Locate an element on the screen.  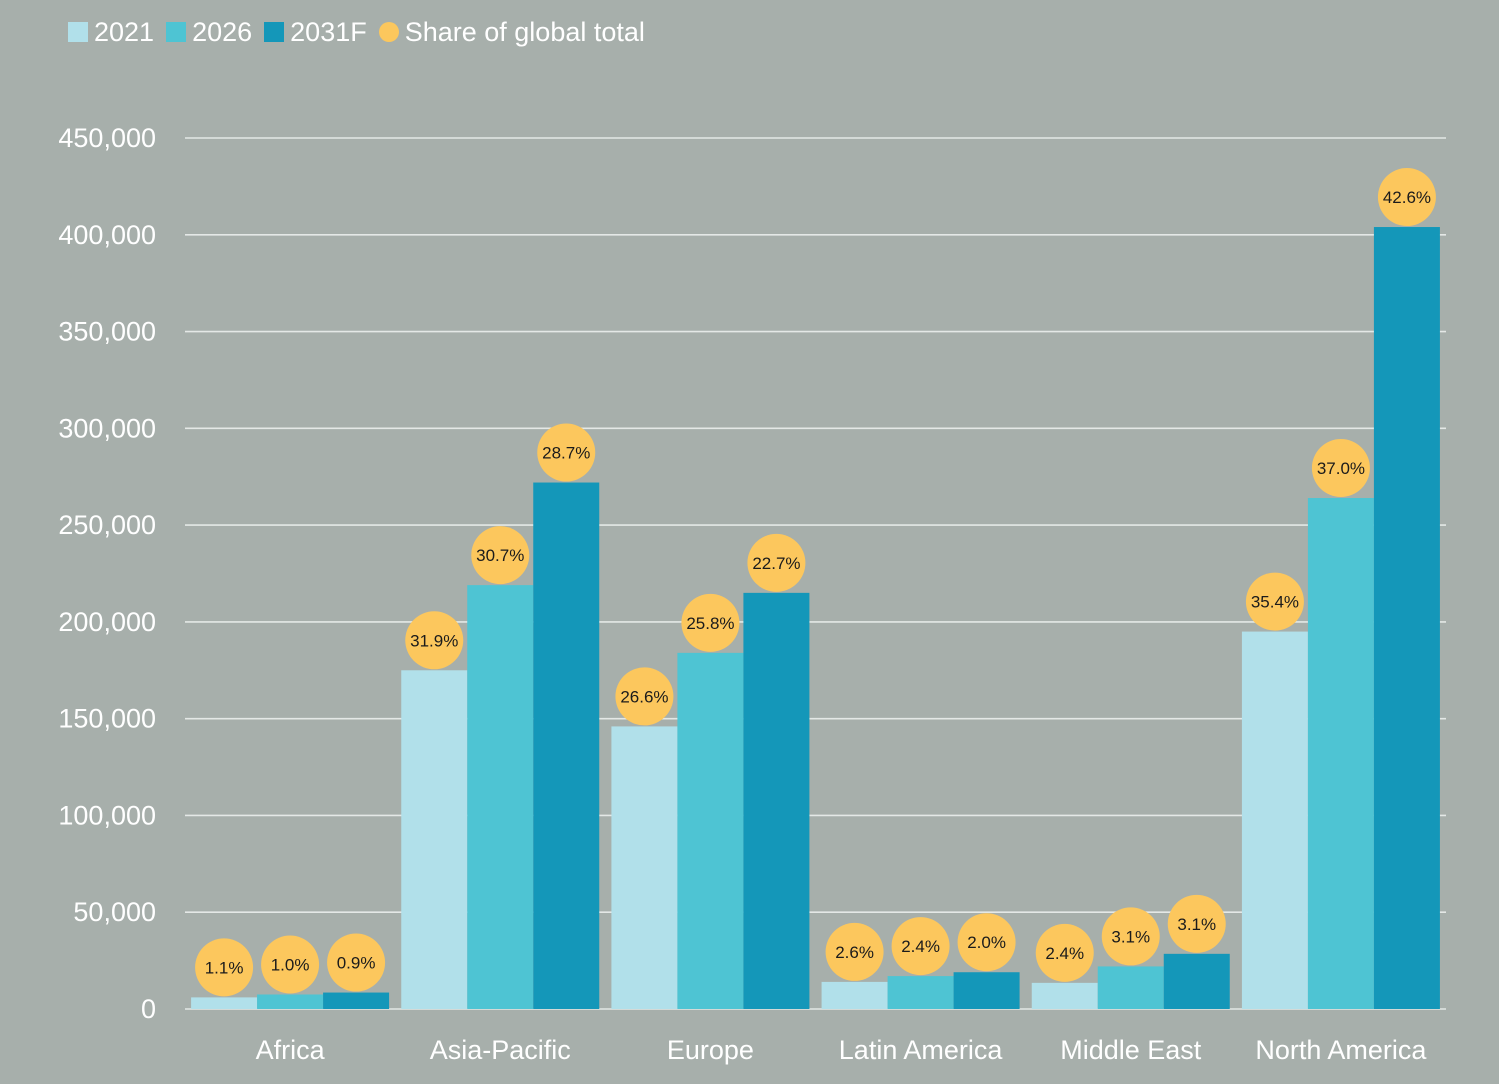
share-label: 31.9% is located at coordinates (434, 640).